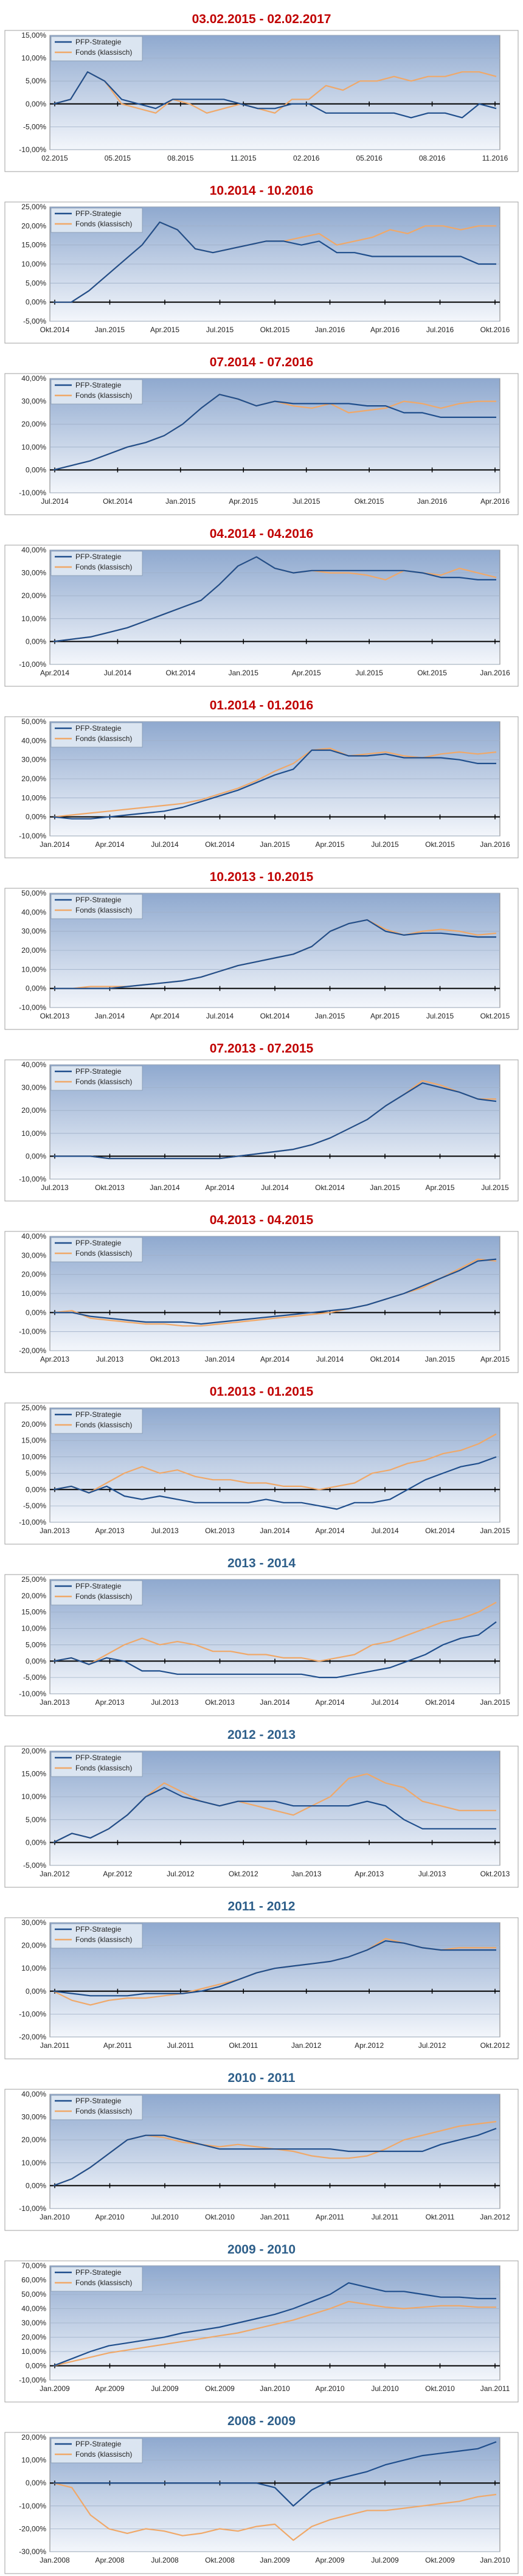 The height and width of the screenshot is (2576, 523). I want to click on chart-title: 2009 - 2010, so click(261, 2250).